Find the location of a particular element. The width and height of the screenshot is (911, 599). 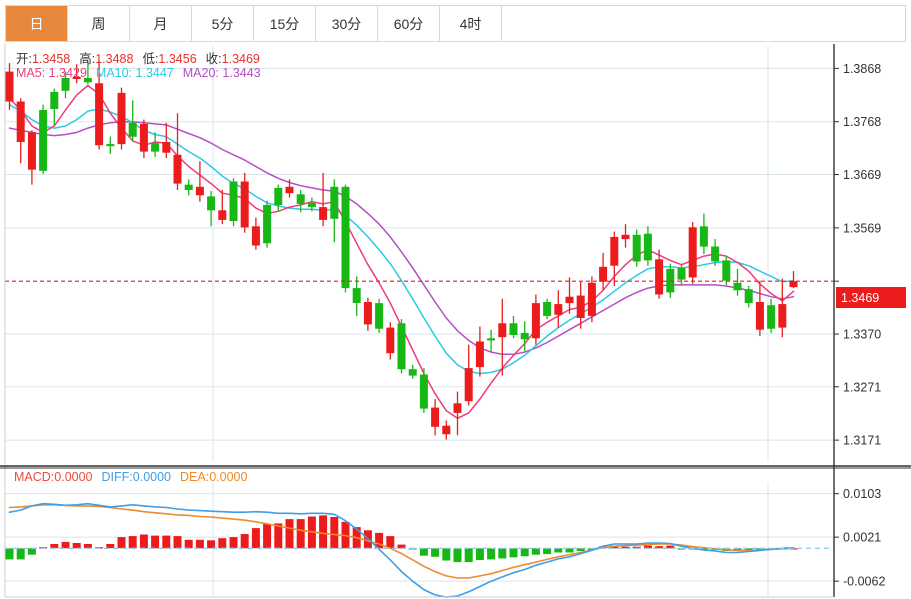

macd-axis-ticks: 0.0103 0.0021 -0.0062 is located at coordinates (859, 538).